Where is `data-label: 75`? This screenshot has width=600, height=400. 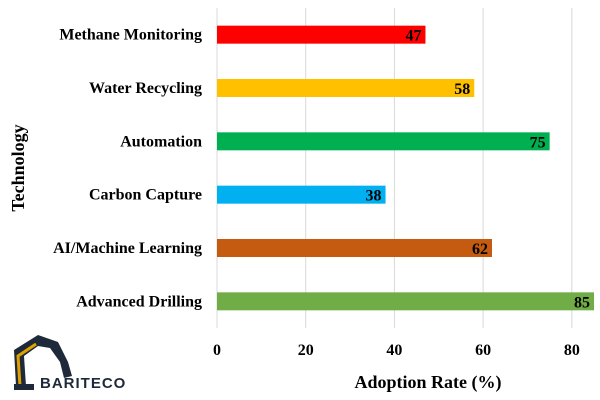
data-label: 75 is located at coordinates (538, 142).